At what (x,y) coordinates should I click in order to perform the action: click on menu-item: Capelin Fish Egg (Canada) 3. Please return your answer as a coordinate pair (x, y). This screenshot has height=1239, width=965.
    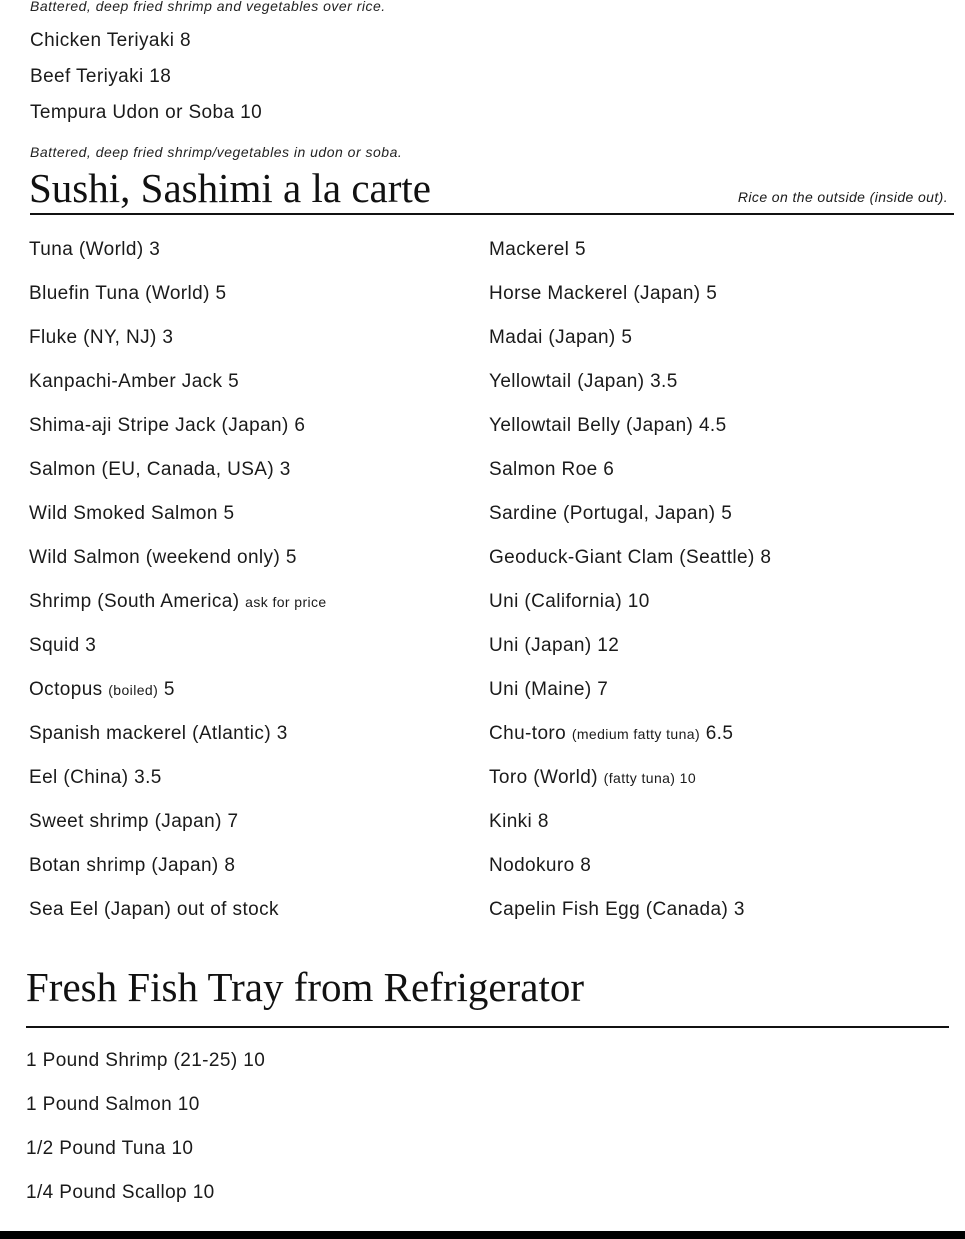
    Looking at the image, I should click on (630, 918).